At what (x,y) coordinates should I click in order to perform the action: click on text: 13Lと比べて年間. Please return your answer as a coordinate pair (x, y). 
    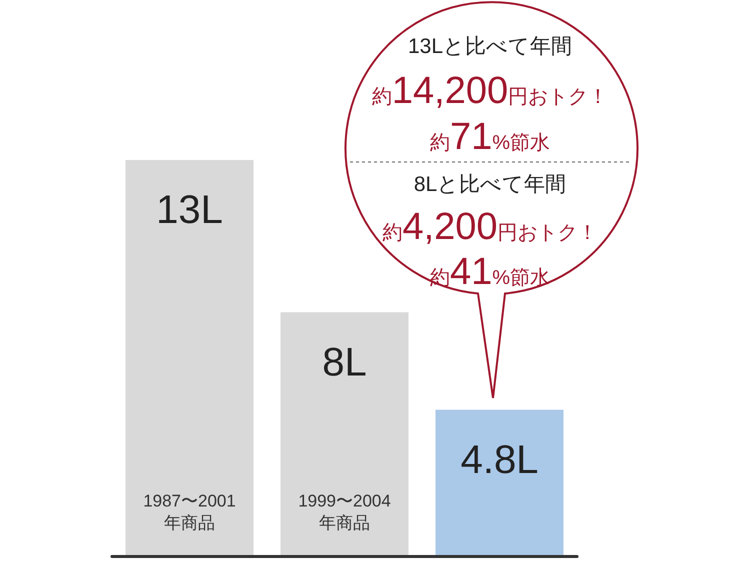
    Looking at the image, I should click on (490, 46).